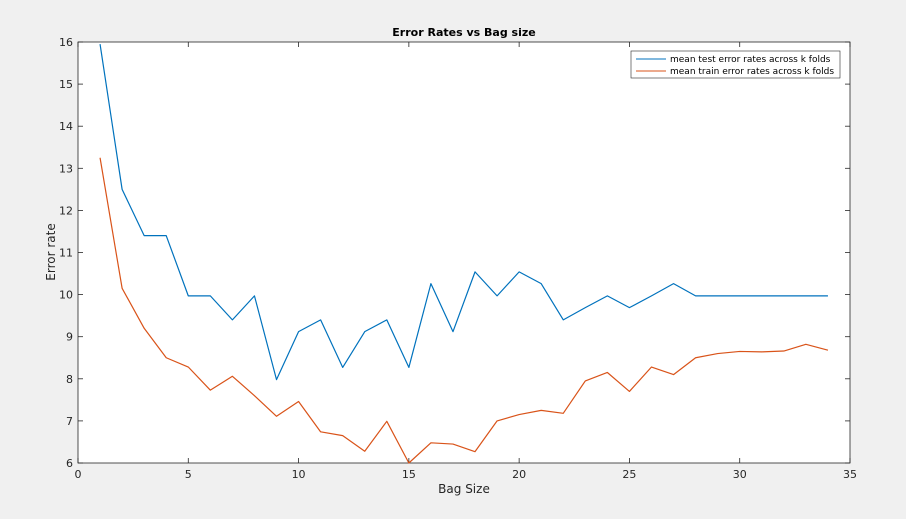 Image resolution: width=906 pixels, height=519 pixels. Describe the element at coordinates (463, 32) in the screenshot. I see `chart-title: Error Rates vs Bag size` at that location.